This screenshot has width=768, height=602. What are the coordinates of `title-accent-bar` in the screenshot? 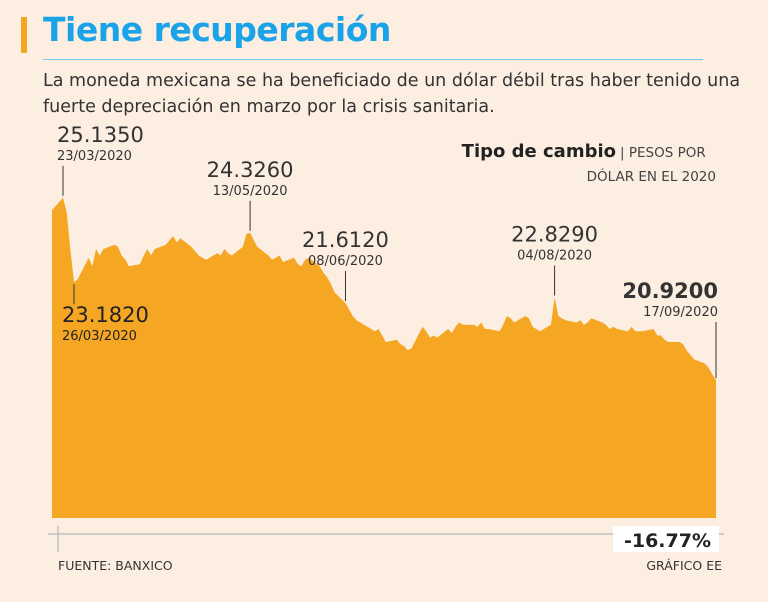 It's located at (24, 35).